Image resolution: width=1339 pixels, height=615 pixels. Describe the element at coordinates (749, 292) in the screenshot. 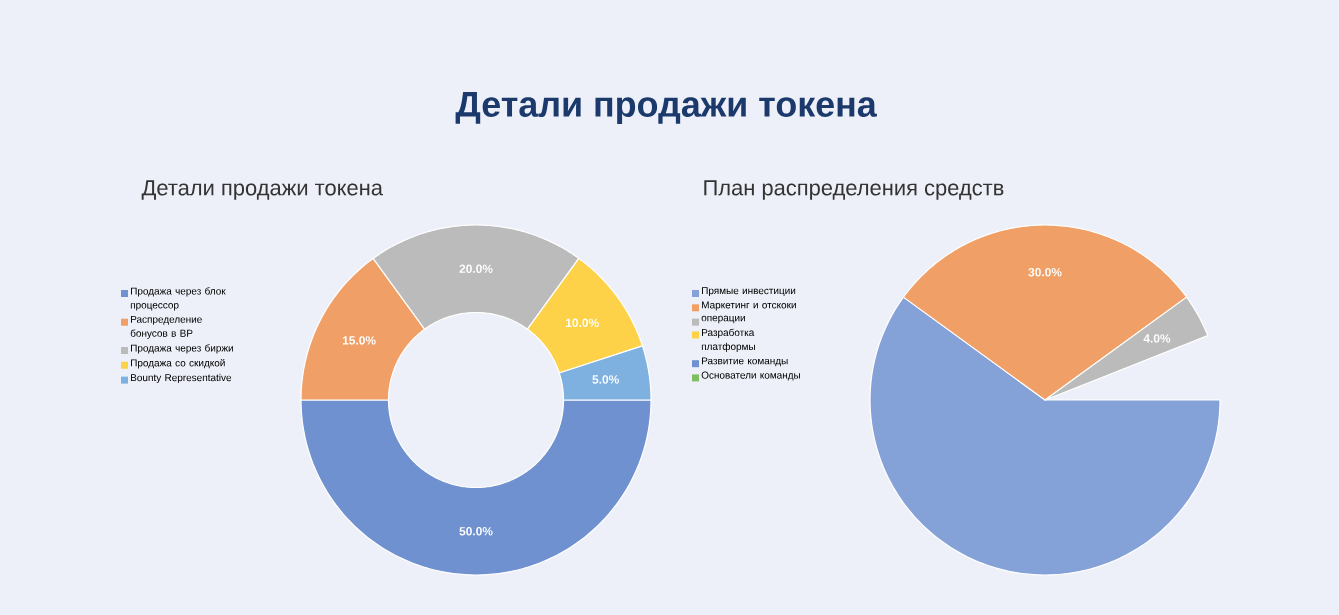

I see `legend-label: Прямые инвестиции` at that location.